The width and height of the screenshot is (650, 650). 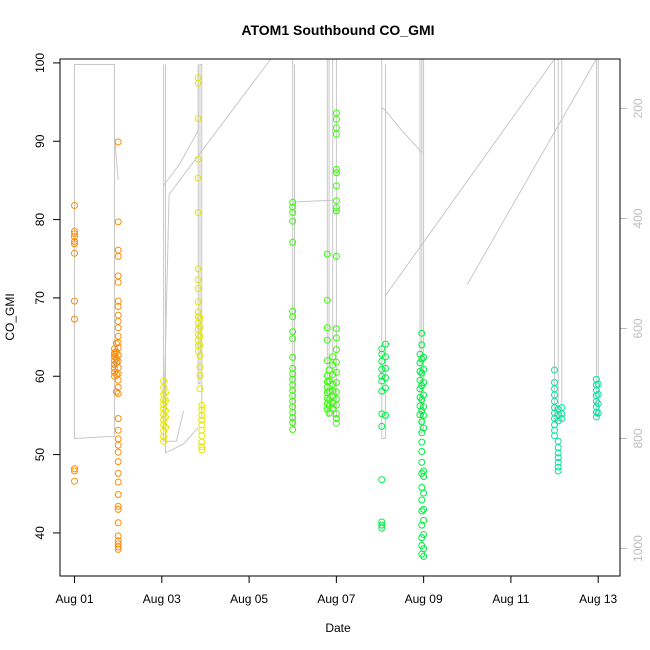 I want to click on y-tick-label: 80, so click(x=40, y=220).